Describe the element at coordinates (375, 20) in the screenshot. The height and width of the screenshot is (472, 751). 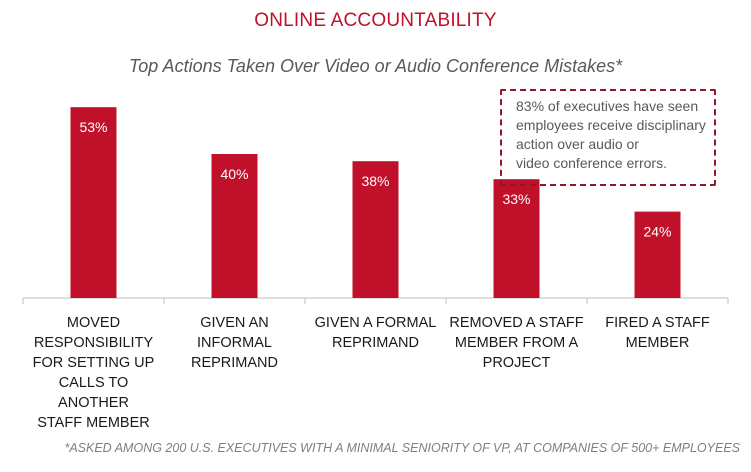
I see `chart-title: ONLINE ACCOUNTABILITY` at that location.